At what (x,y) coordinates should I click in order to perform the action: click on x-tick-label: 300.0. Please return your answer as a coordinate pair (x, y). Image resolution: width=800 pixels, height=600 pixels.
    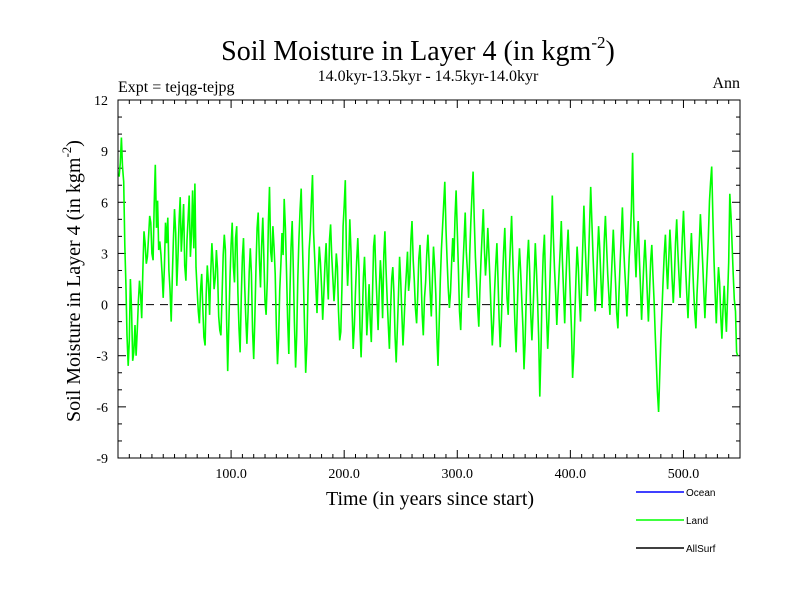
    Looking at the image, I should click on (458, 474).